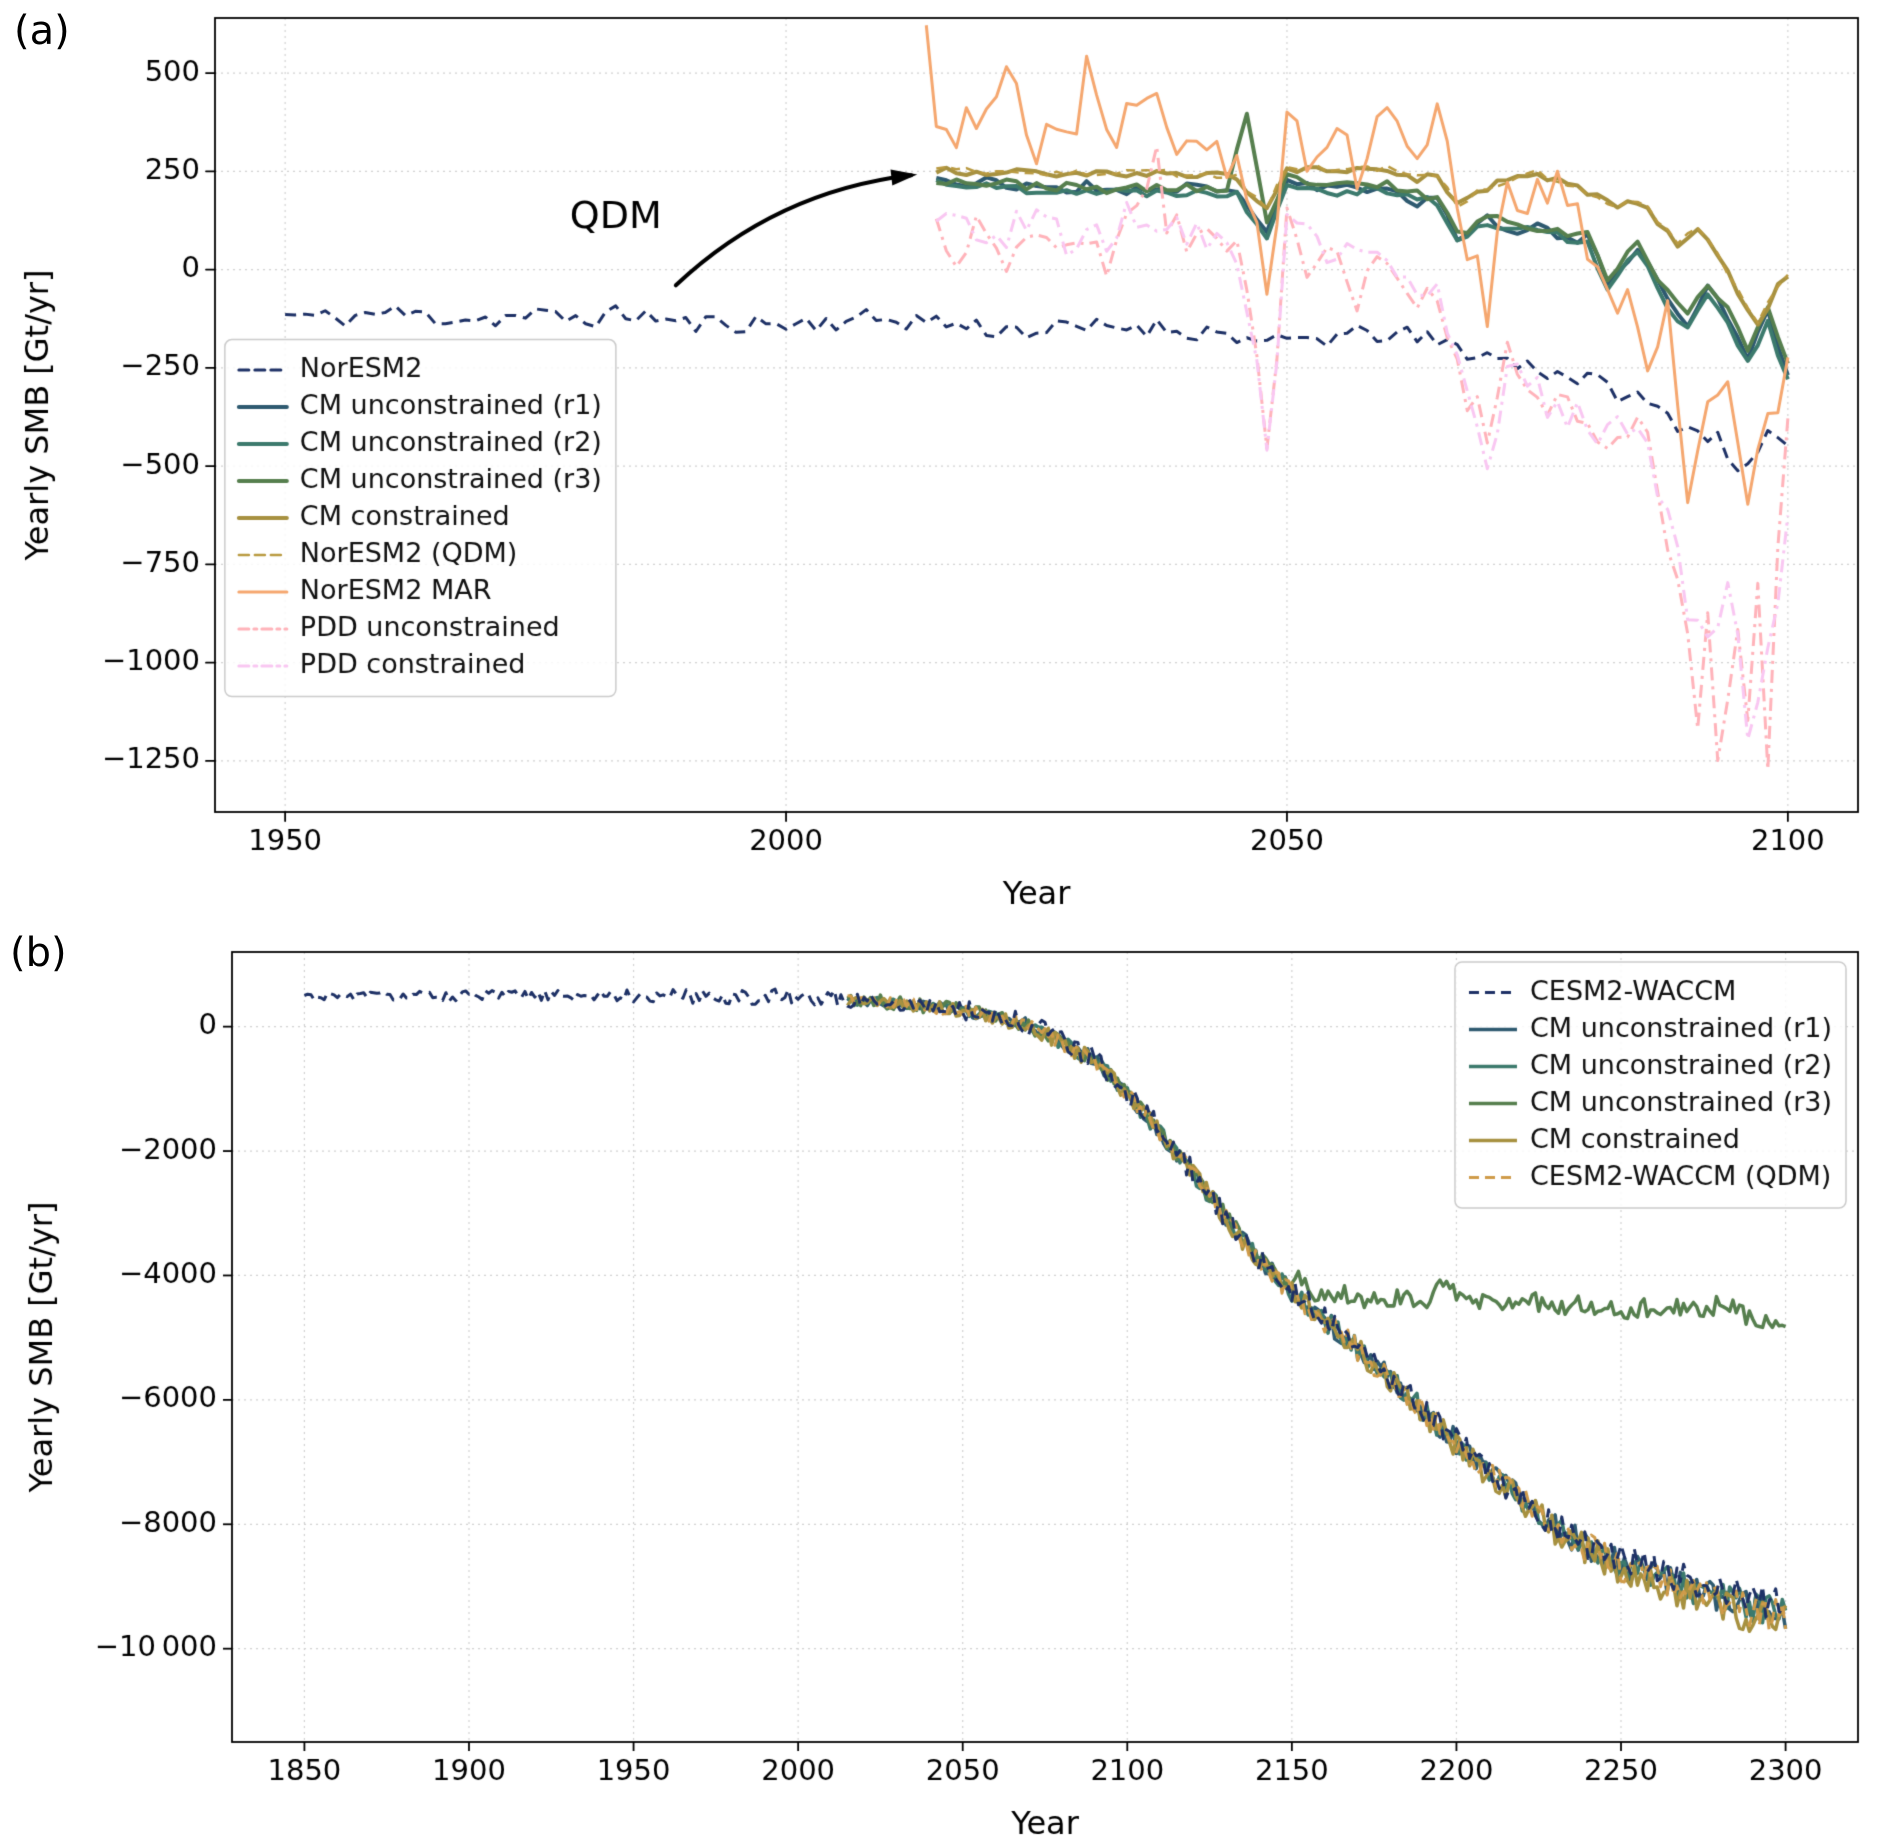  What do you see at coordinates (42, 31) in the screenshot?
I see `panel-a-label: (a)` at bounding box center [42, 31].